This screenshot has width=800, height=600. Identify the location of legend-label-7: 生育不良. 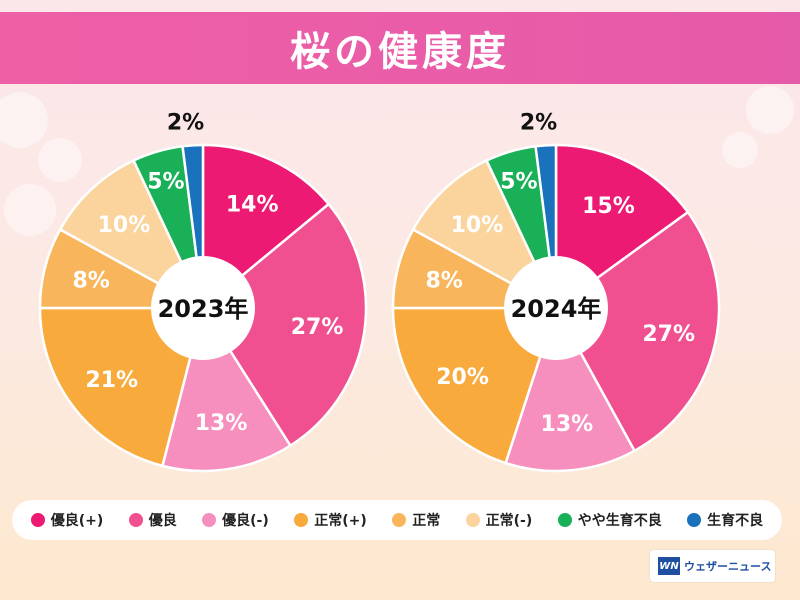
(735, 521).